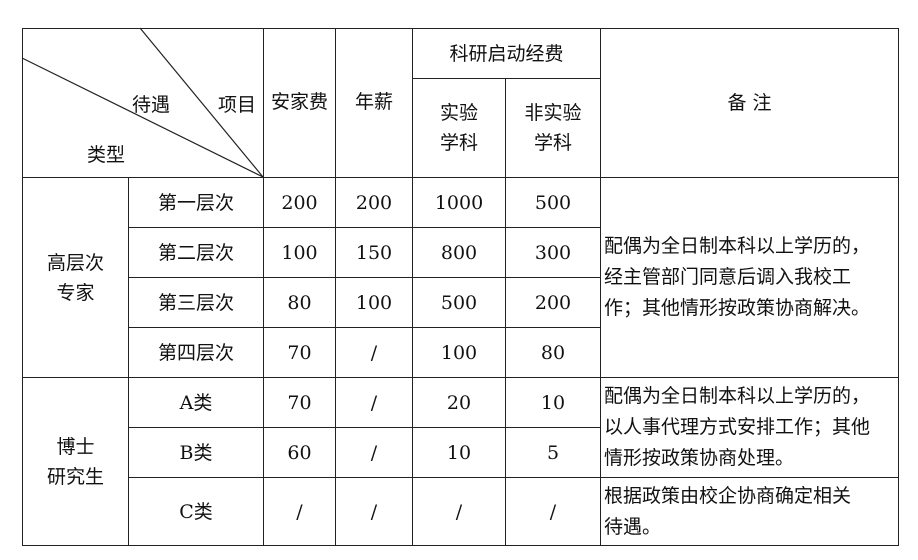  What do you see at coordinates (728, 277) in the screenshot?
I see `note-line: 经主管部门同意后调入我校工` at bounding box center [728, 277].